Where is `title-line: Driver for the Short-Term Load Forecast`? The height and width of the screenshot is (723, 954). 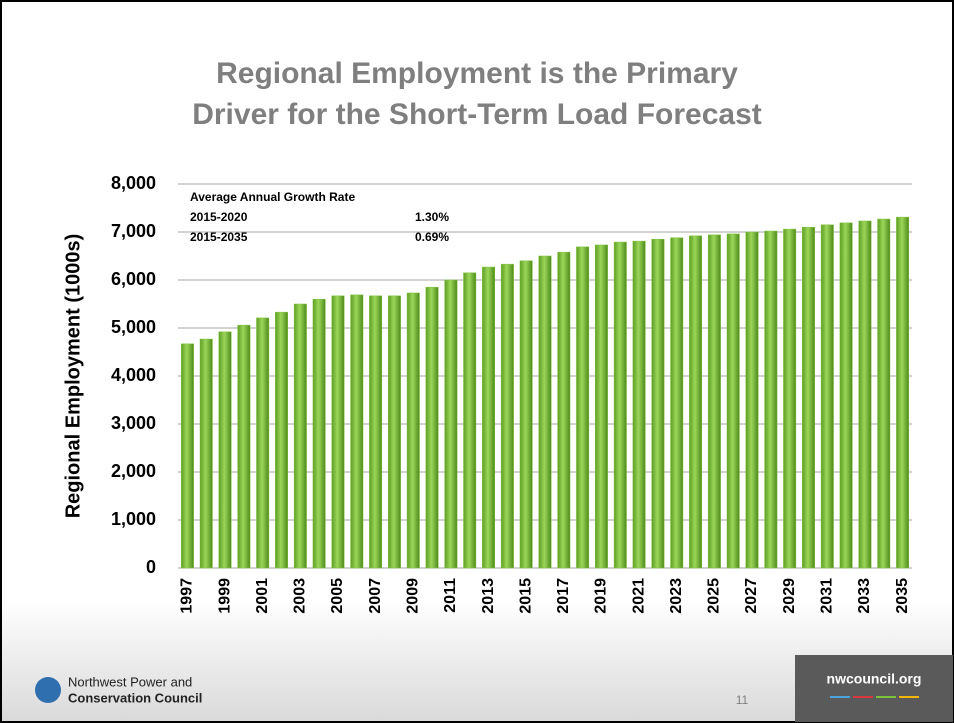
title-line: Driver for the Short-Term Load Forecast is located at coordinates (477, 114).